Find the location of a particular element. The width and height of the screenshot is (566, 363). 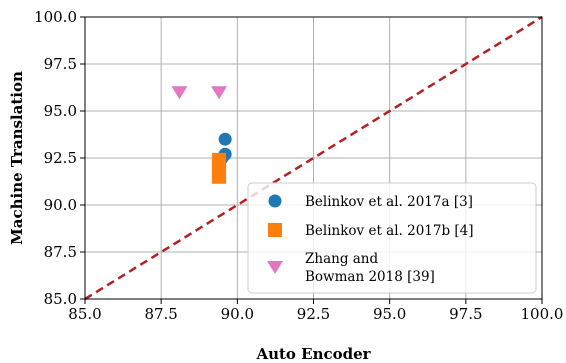

y-tick-label: 97.5 is located at coordinates (60, 64).